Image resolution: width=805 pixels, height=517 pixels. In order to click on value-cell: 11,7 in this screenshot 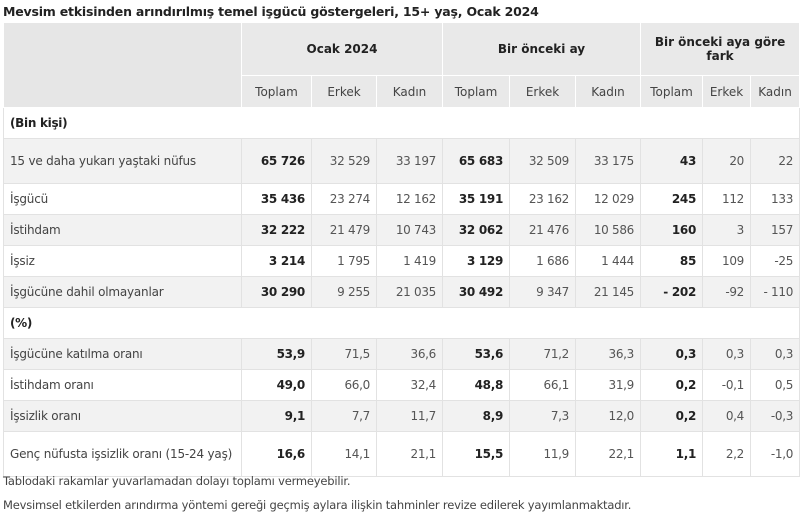, I will do `click(409, 416)`.